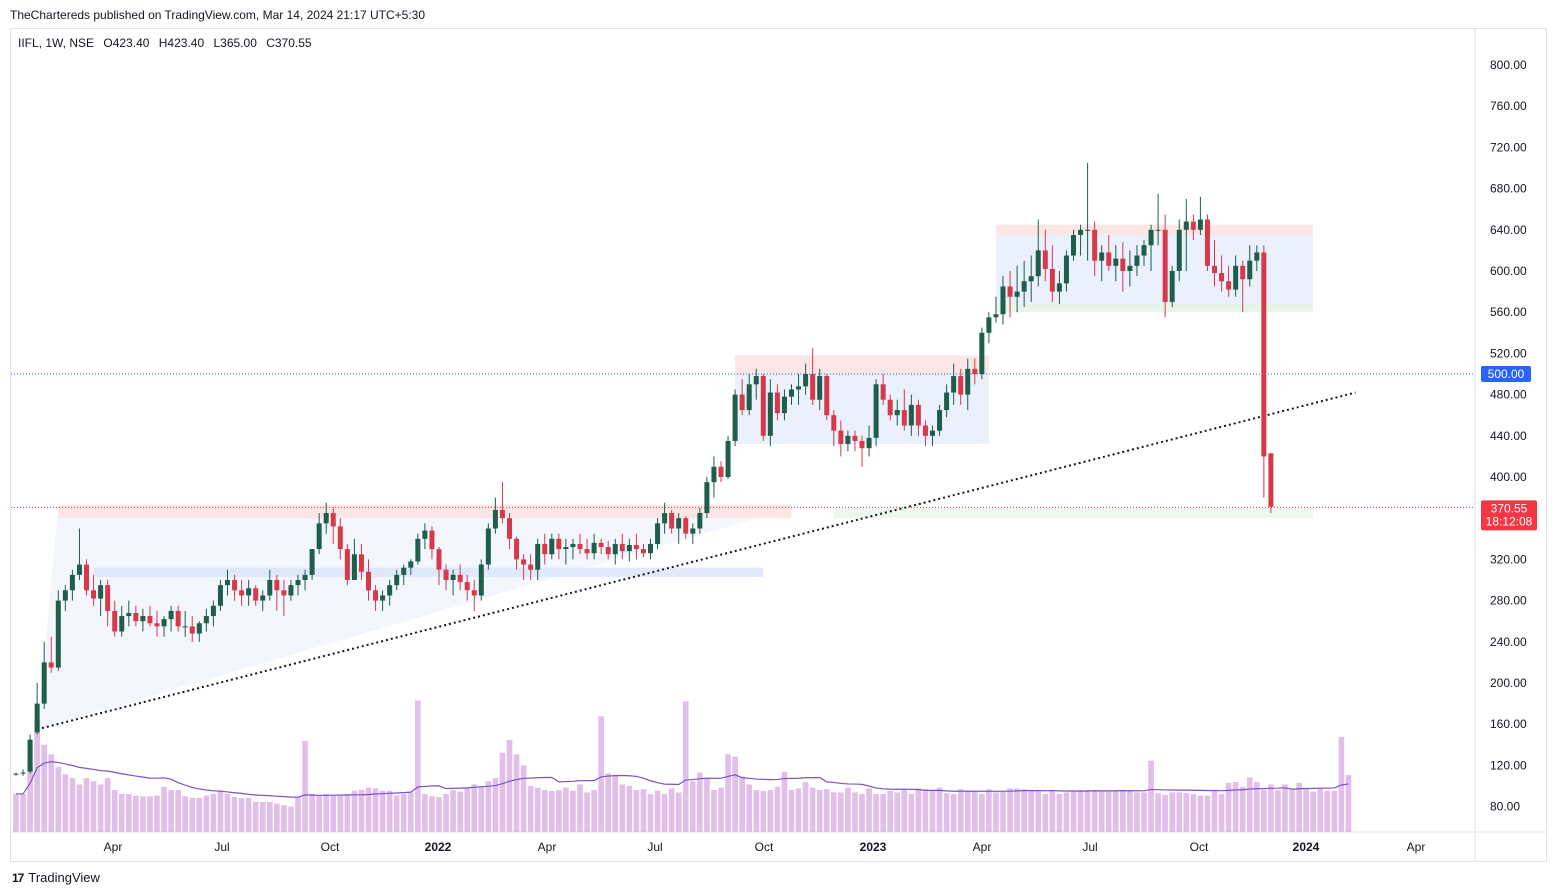 This screenshot has width=1556, height=896. What do you see at coordinates (1508, 65) in the screenshot?
I see `y-tick-label: 800.00` at bounding box center [1508, 65].